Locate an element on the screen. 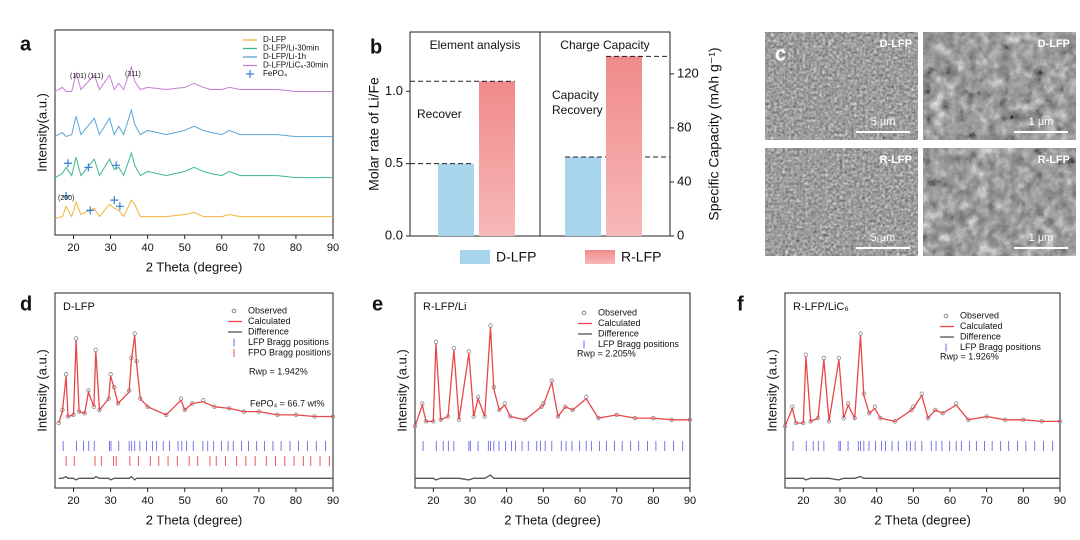 The image size is (1080, 540). plot-frame is located at coordinates (194, 390).